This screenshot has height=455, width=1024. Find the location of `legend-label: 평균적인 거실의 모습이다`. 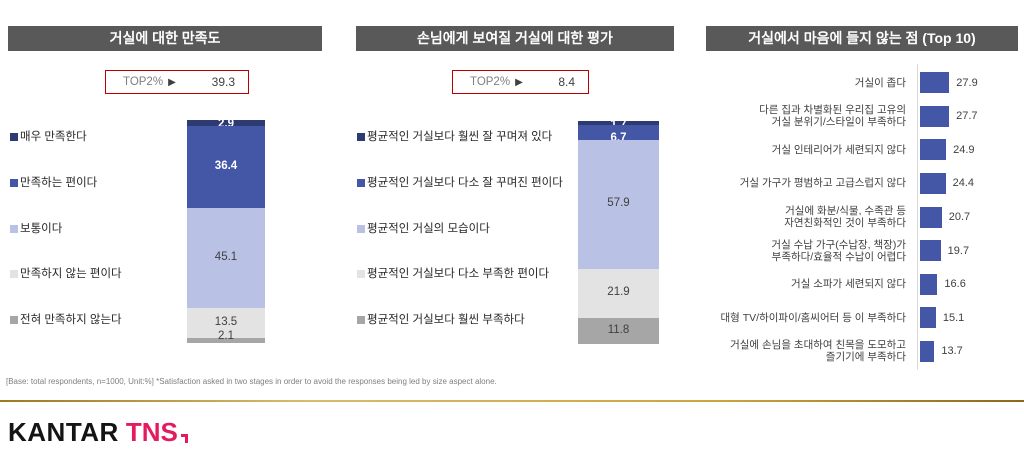

legend-label: 평균적인 거실의 모습이다 is located at coordinates (428, 228).